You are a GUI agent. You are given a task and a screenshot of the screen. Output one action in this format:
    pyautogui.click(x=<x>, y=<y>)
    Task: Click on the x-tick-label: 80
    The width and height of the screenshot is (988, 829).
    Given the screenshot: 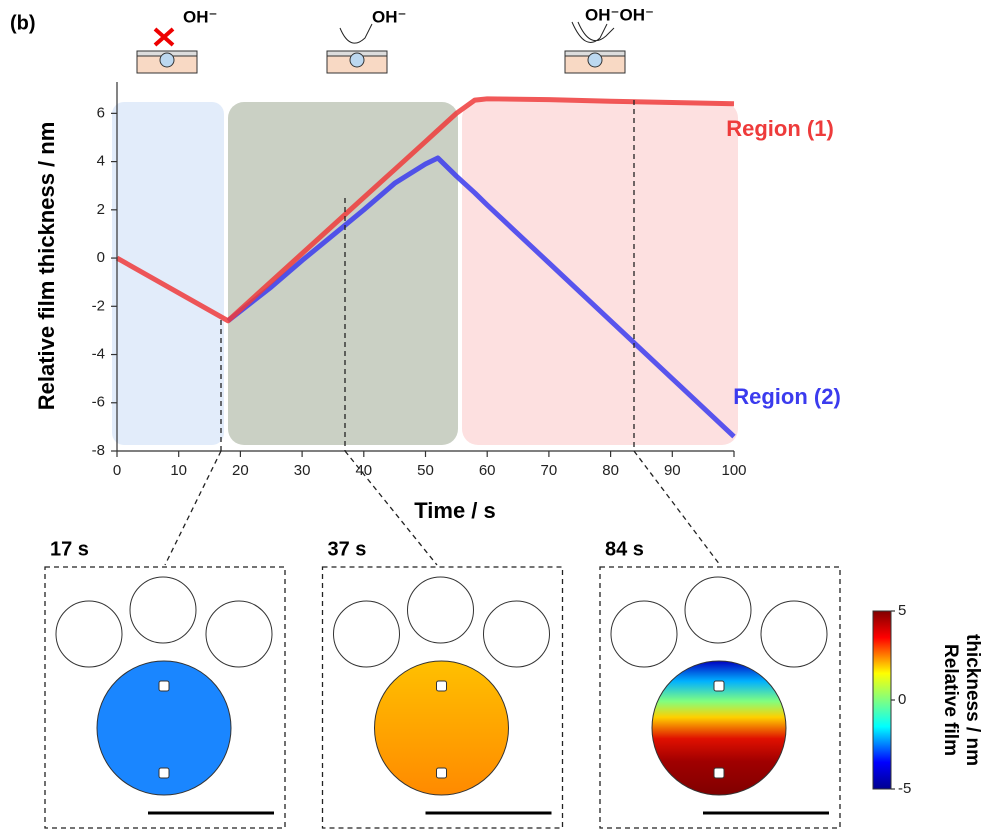 What is the action you would take?
    pyautogui.click(x=610, y=470)
    